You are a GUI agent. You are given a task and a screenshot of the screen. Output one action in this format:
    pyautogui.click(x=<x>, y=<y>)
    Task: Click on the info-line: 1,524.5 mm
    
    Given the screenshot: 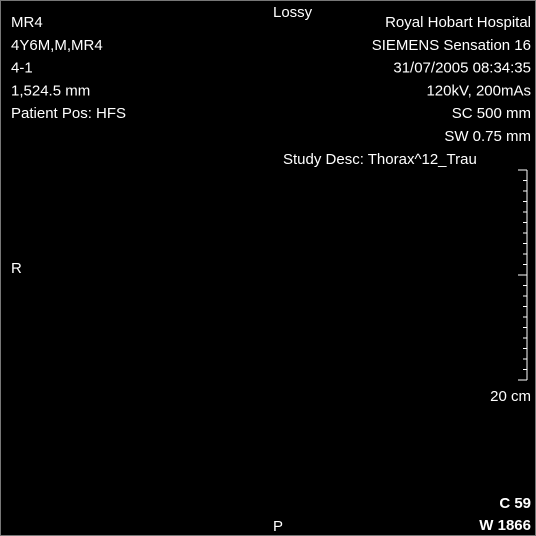 What is the action you would take?
    pyautogui.click(x=50, y=90)
    